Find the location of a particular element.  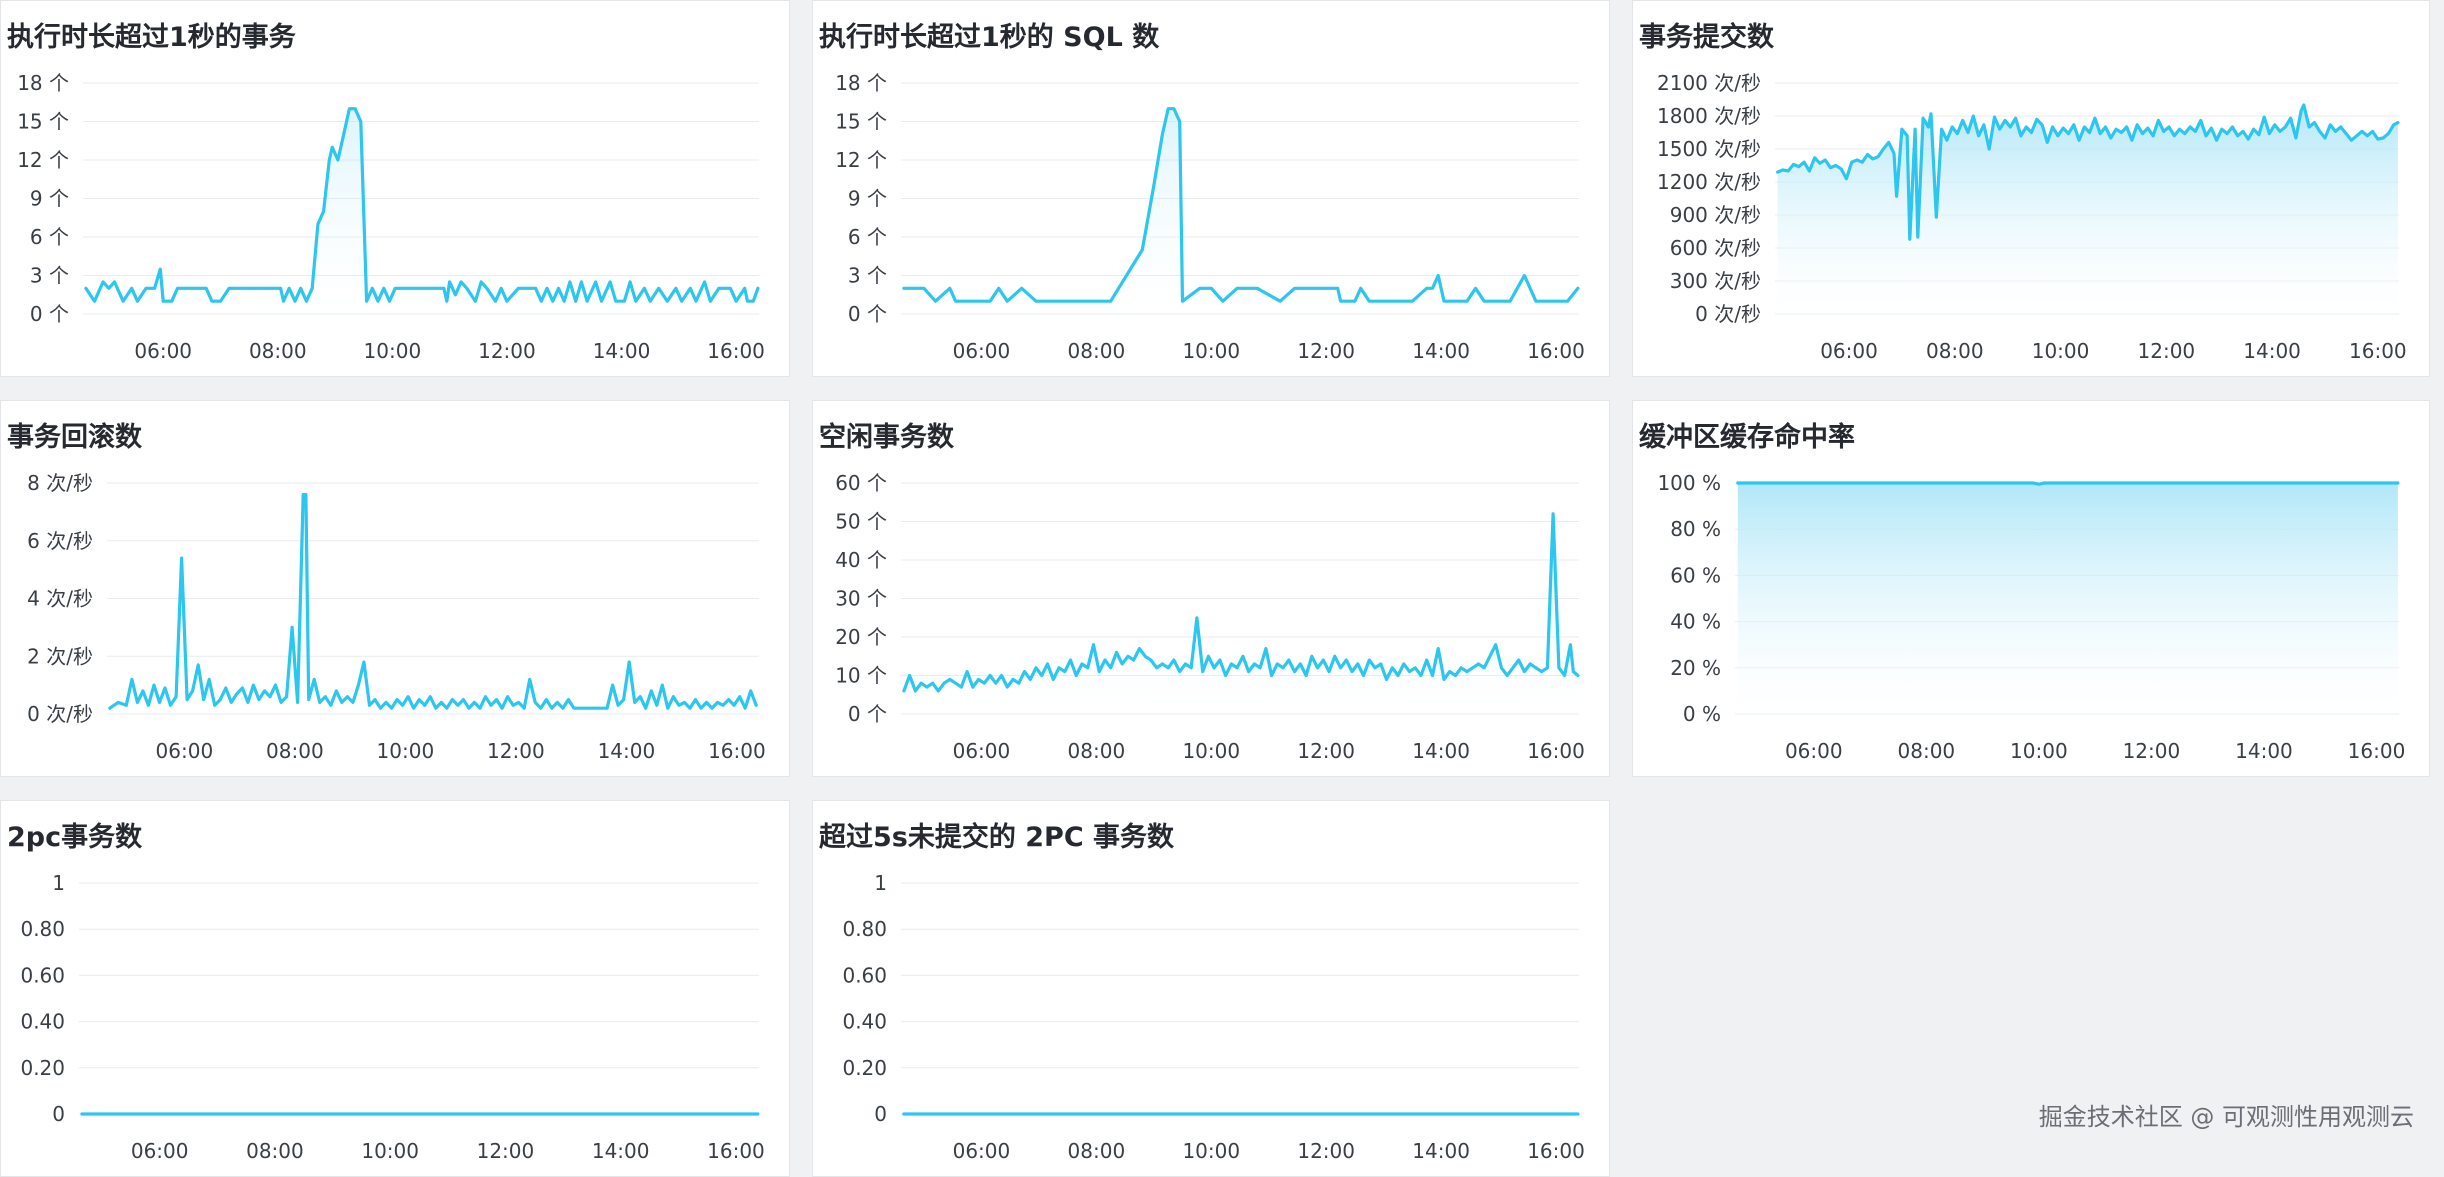

panel-title: 缓冲区缓存命中率 is located at coordinates (1747, 437).